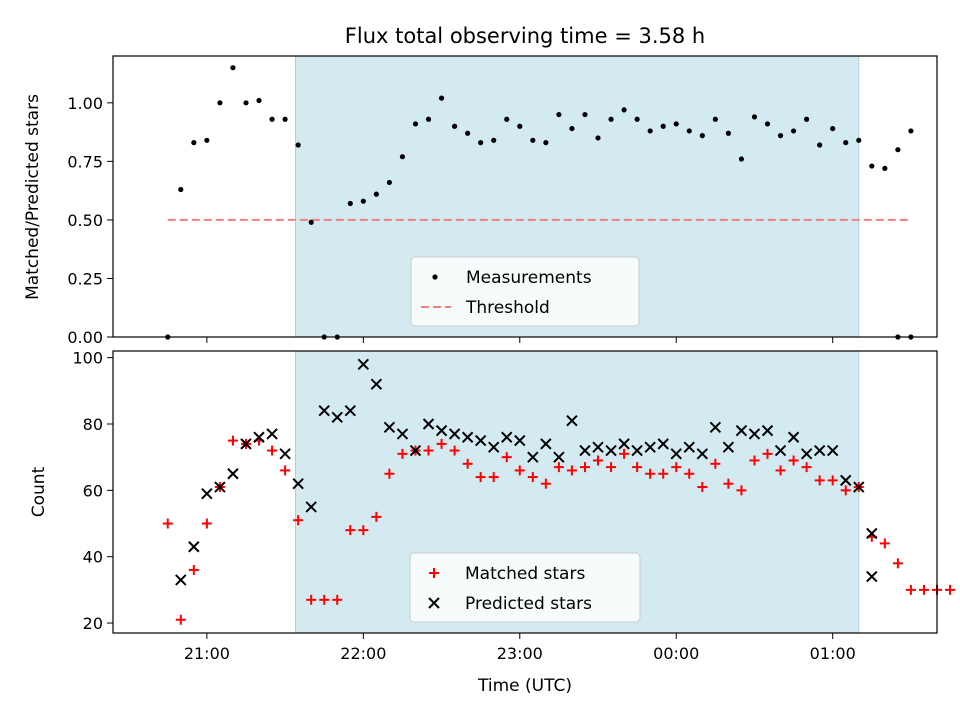  What do you see at coordinates (507, 308) in the screenshot?
I see `legend-label: Threshold` at bounding box center [507, 308].